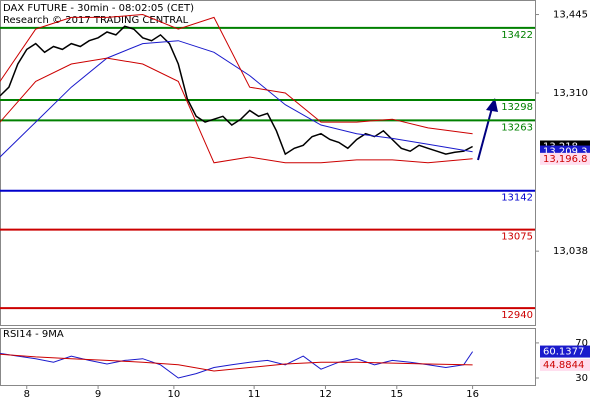  I want to click on rsi-tick-label: 30, so click(581, 378).